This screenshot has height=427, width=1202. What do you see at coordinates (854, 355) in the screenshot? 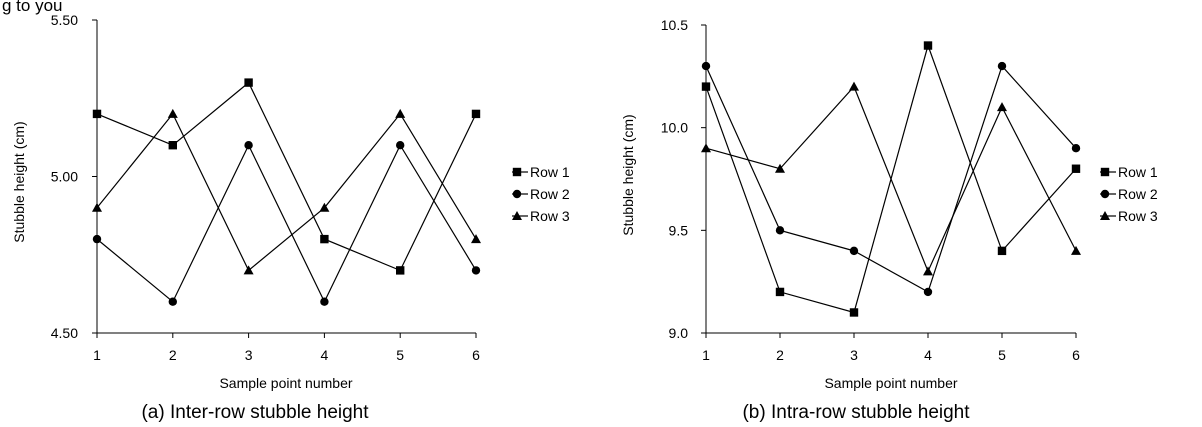
I see `chart-b-x-tick-label: 3` at bounding box center [854, 355].